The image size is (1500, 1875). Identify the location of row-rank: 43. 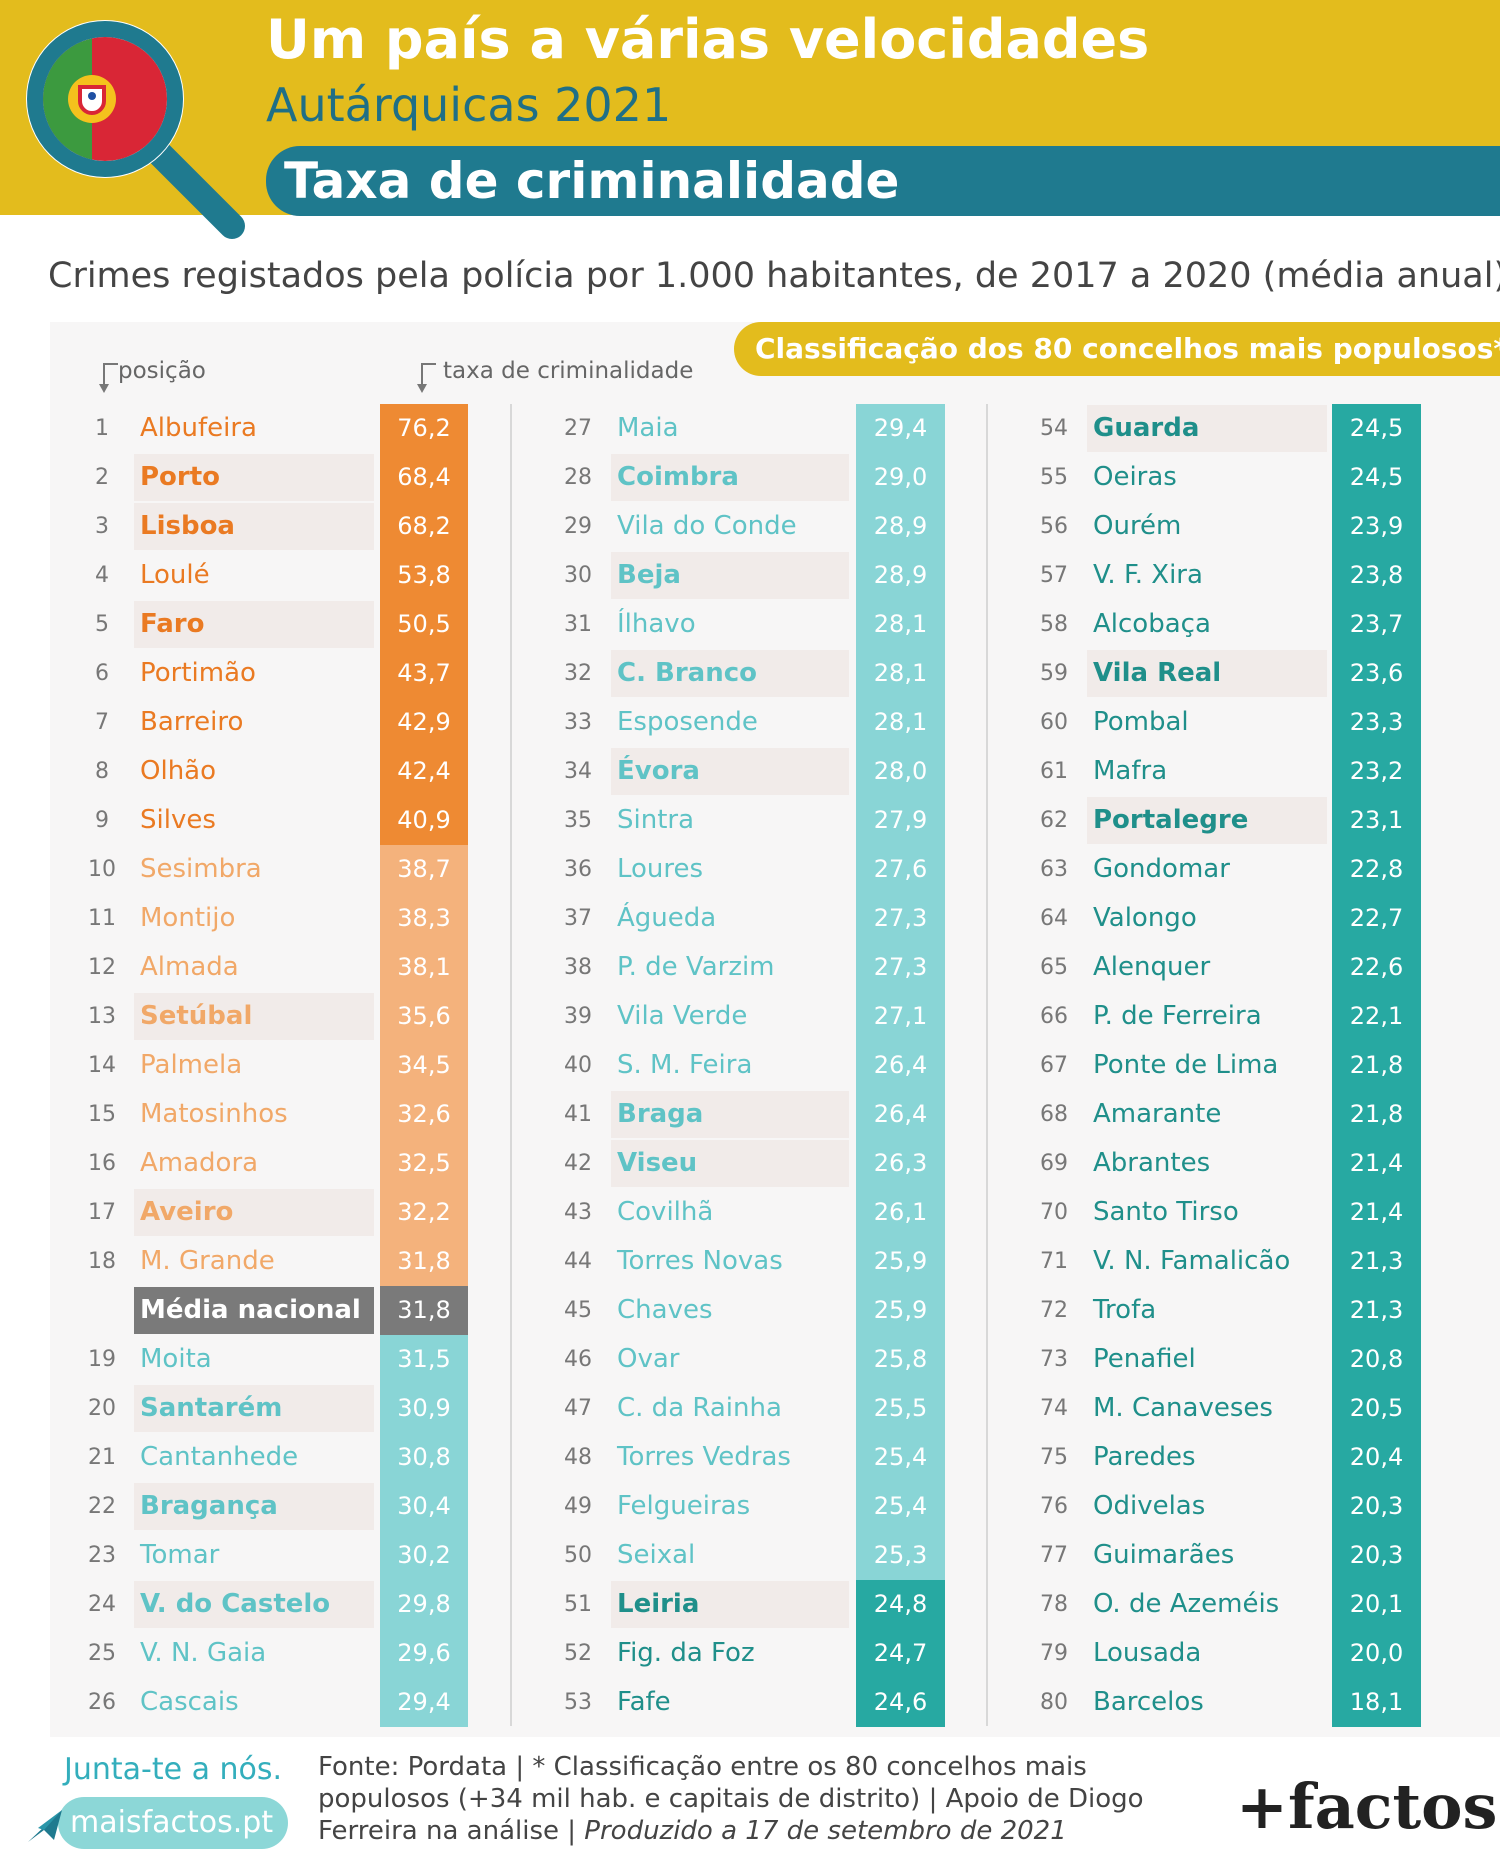
(578, 1212).